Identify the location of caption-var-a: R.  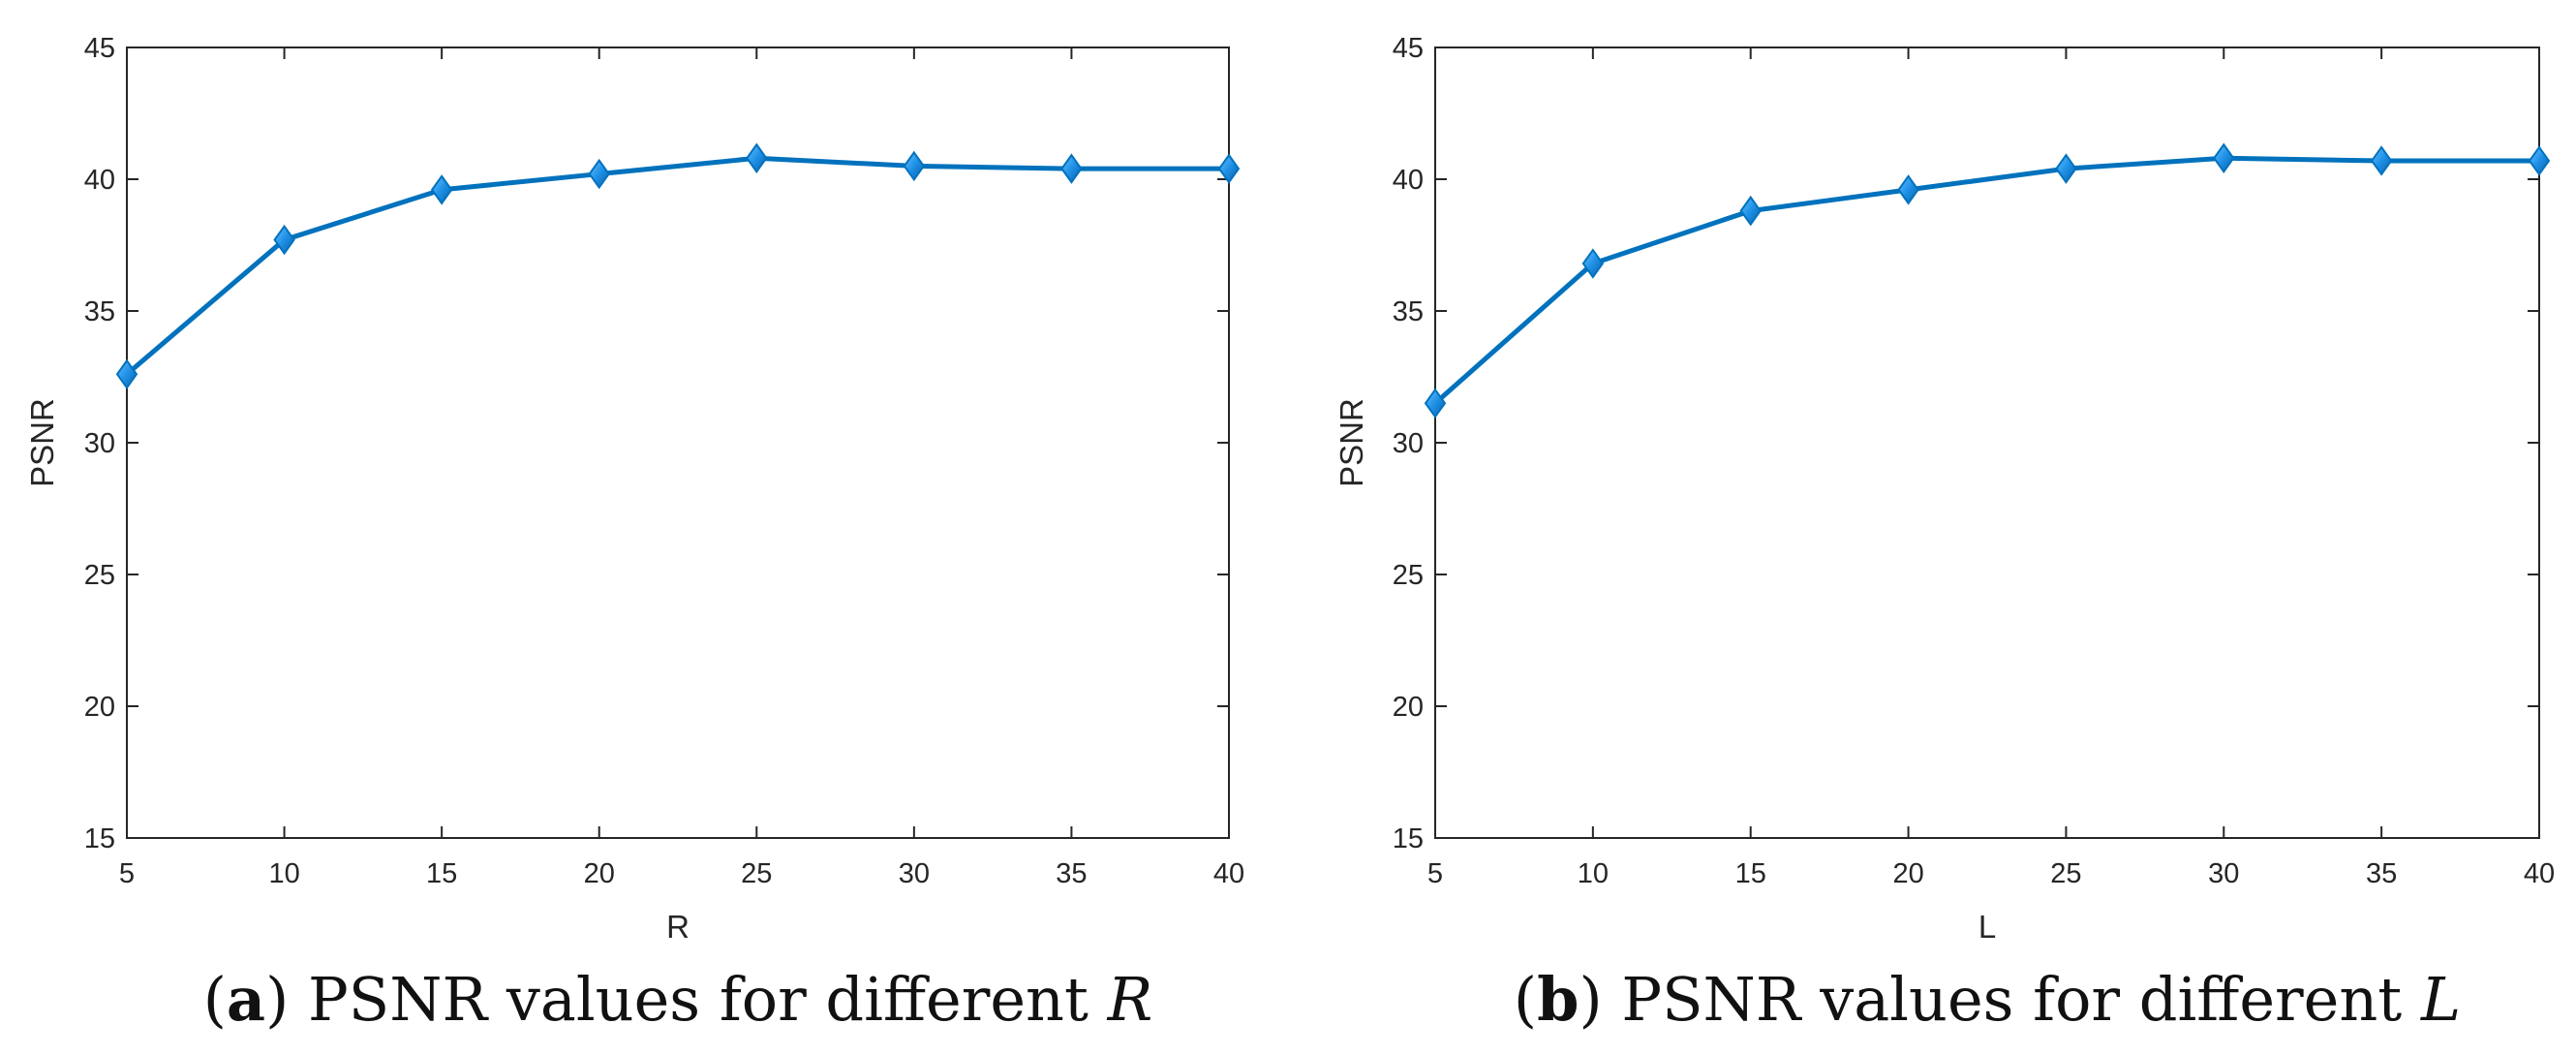
(1130, 999).